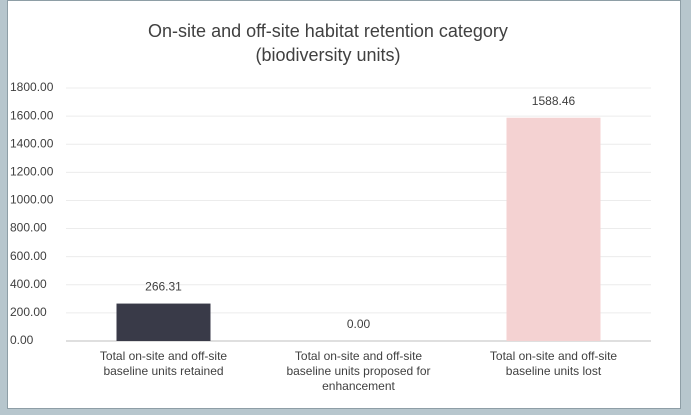 The width and height of the screenshot is (691, 415). Describe the element at coordinates (32, 200) in the screenshot. I see `y-tick-label: 1000.00` at that location.